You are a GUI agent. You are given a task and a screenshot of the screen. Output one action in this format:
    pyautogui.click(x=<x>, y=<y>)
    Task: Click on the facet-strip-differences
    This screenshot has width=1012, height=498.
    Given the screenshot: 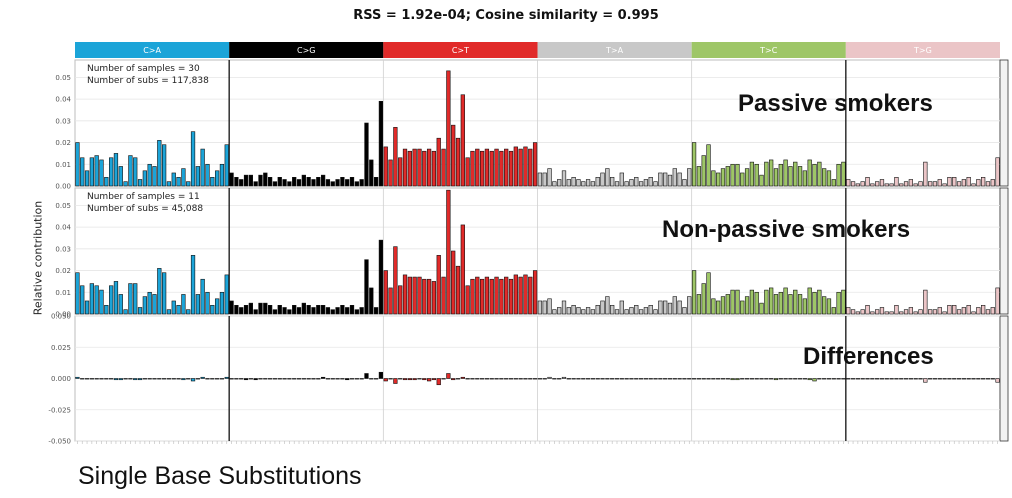 What is the action you would take?
    pyautogui.click(x=1004, y=378)
    